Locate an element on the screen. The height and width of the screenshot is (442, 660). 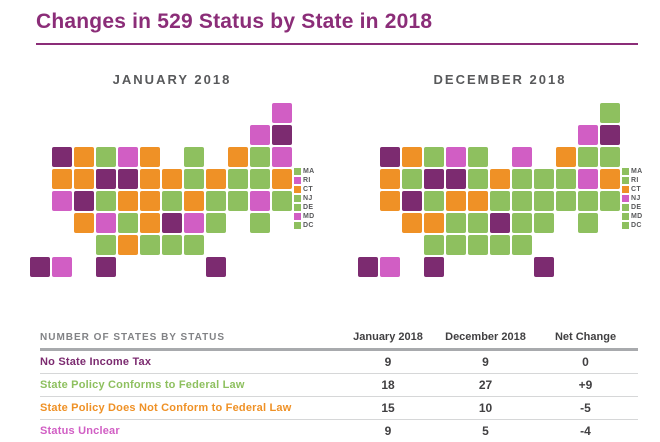
legend-swatch-de is located at coordinates (297, 207).